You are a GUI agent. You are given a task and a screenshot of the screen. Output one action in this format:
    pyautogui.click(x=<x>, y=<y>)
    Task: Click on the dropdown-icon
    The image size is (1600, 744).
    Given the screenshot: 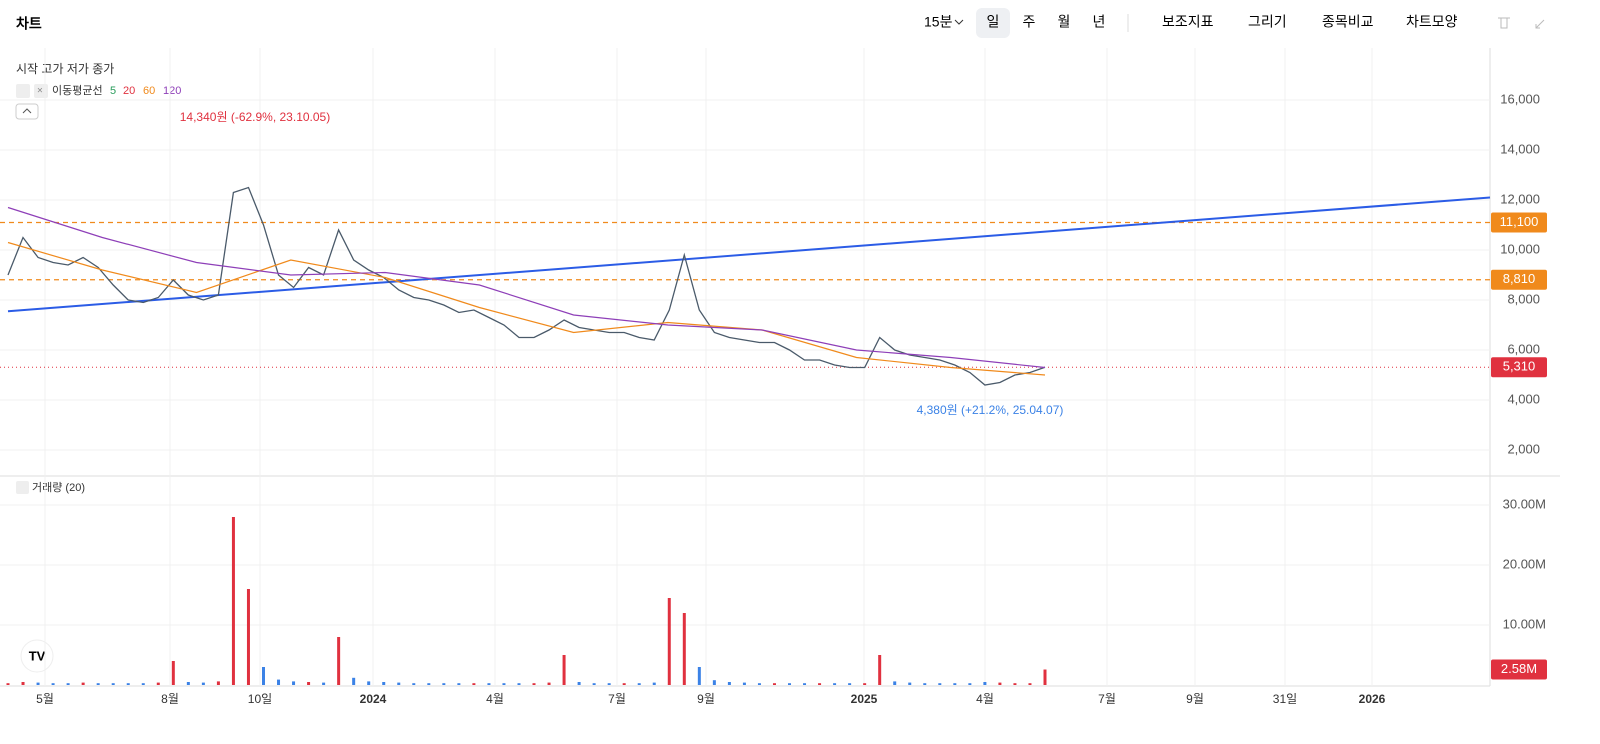 What is the action you would take?
    pyautogui.click(x=959, y=22)
    